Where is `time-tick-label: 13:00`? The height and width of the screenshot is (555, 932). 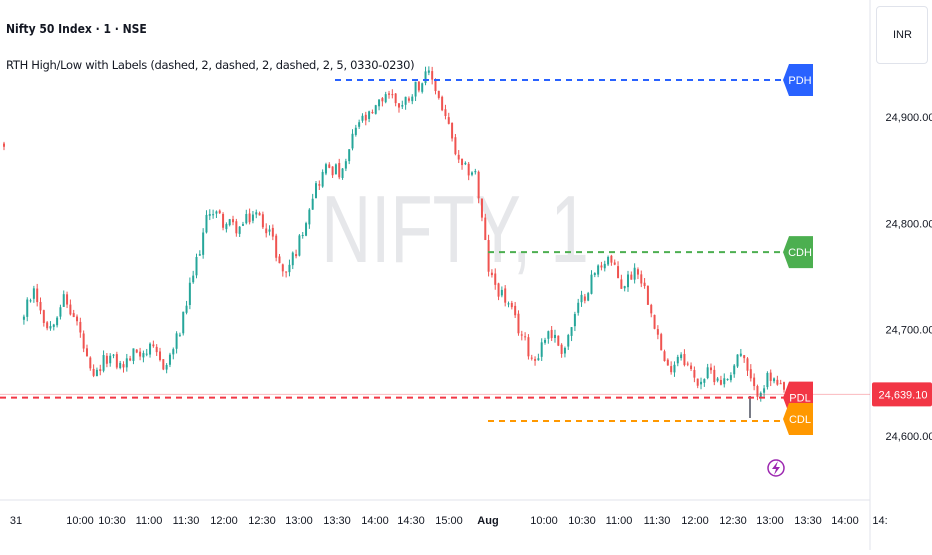
time-tick-label: 13:00 is located at coordinates (770, 521).